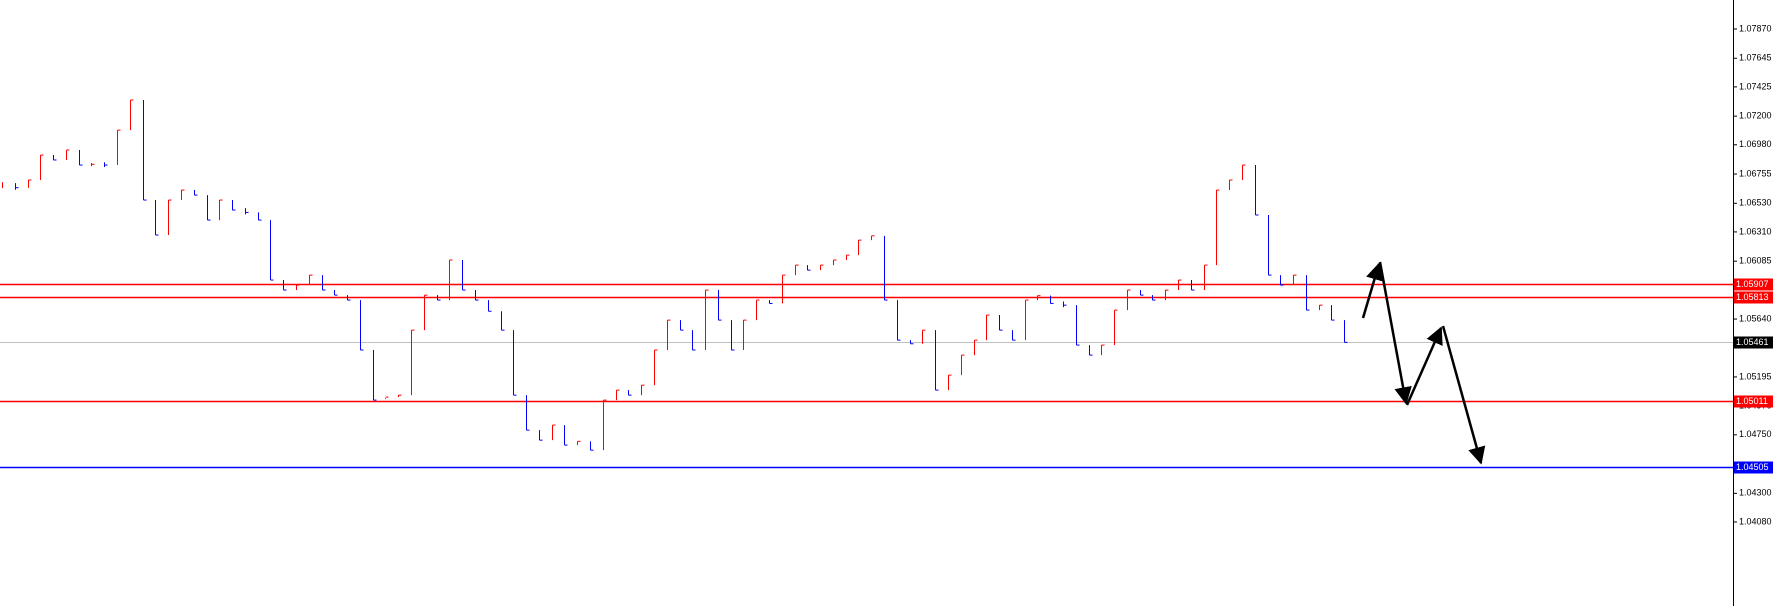  I want to click on y-tick-label: 1.04080, so click(1755, 521).